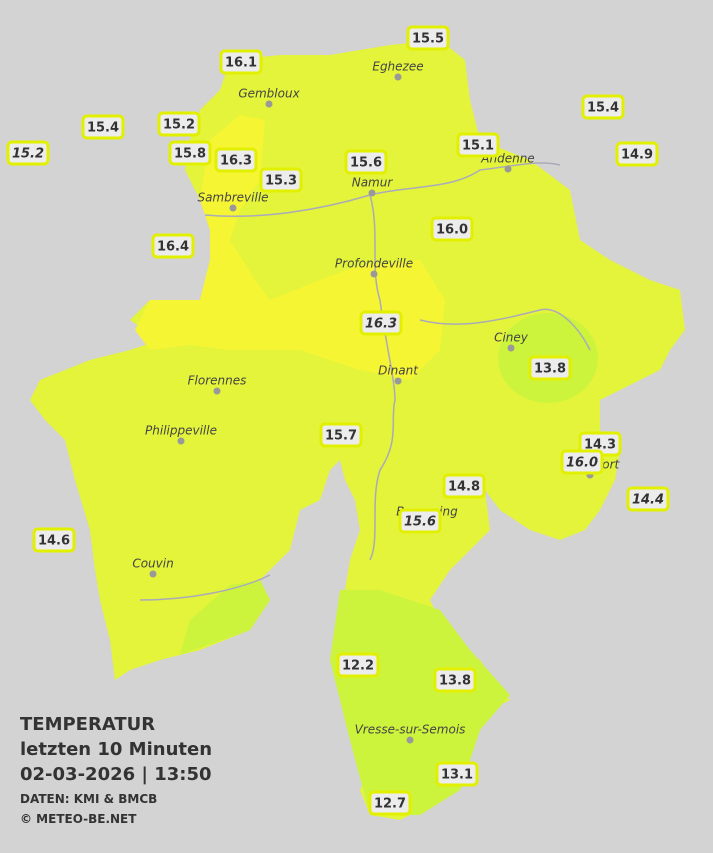 Image resolution: width=713 pixels, height=853 pixels. Describe the element at coordinates (269, 94) in the screenshot. I see `city-label: Gembloux` at that location.